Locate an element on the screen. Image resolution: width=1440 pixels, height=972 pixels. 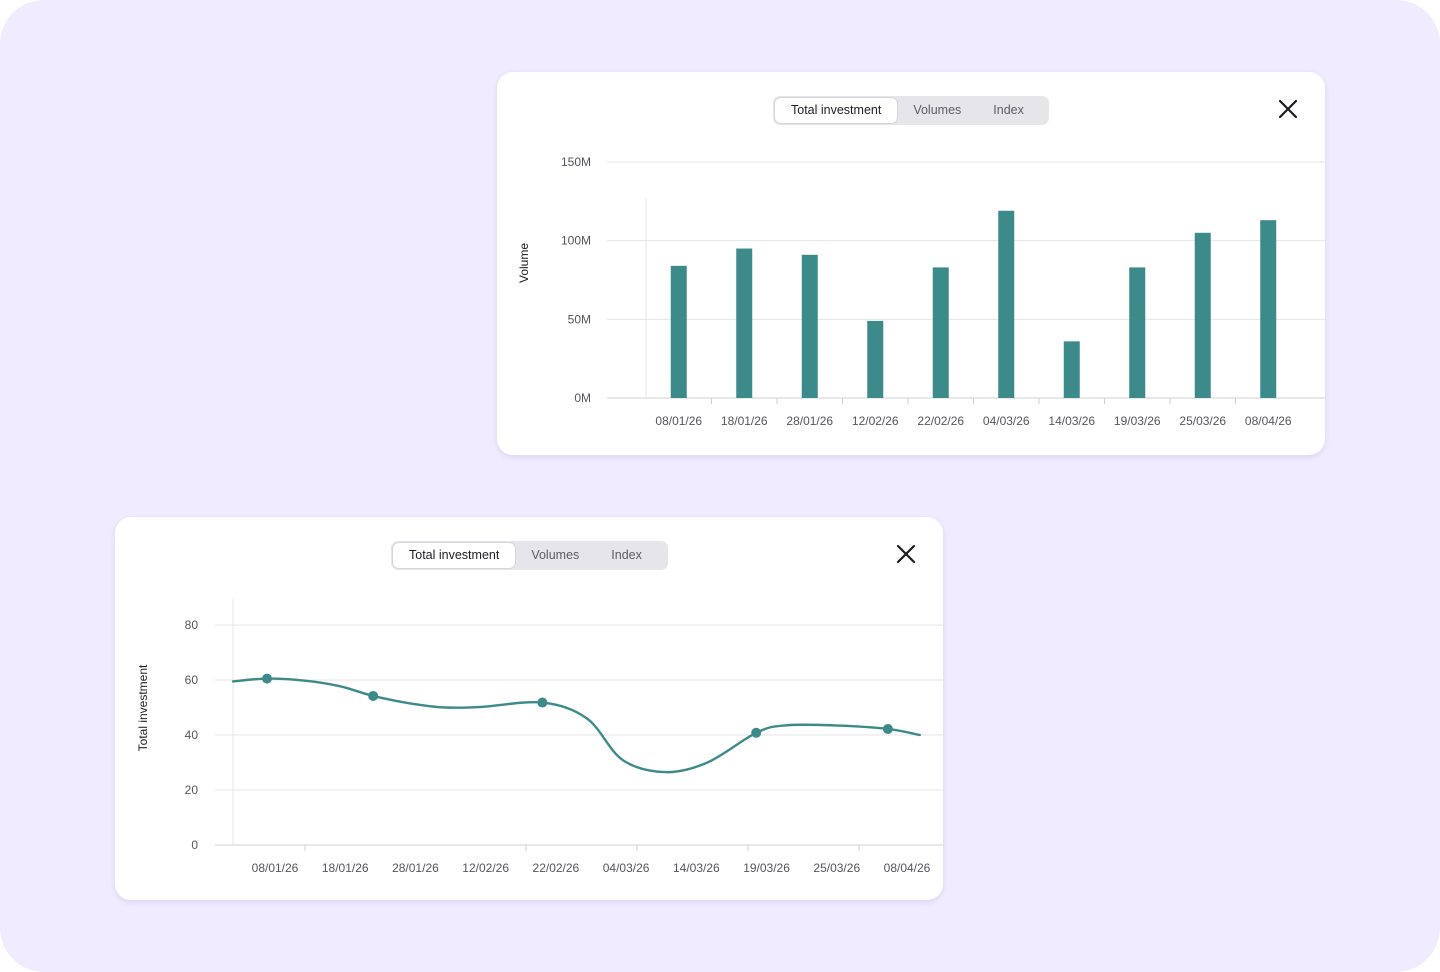
y-tick-label: 100M is located at coordinates (576, 241).